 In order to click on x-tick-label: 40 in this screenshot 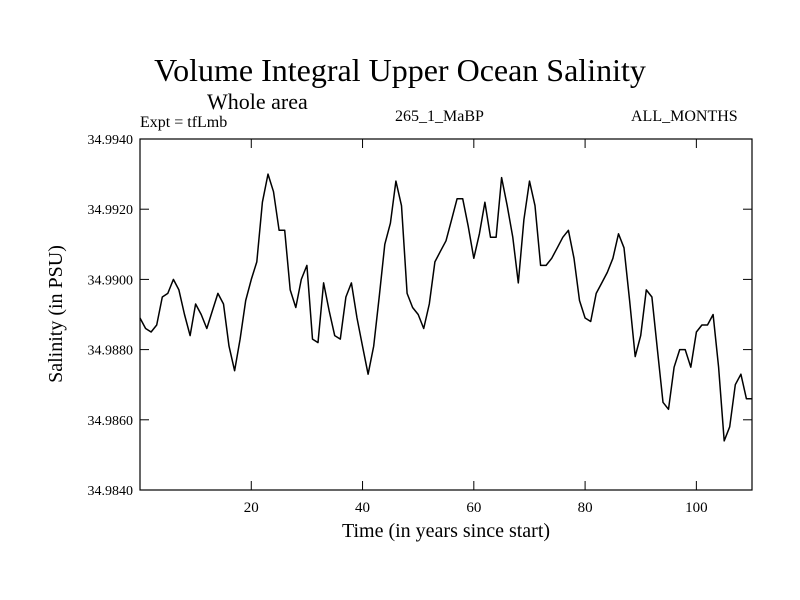, I will do `click(362, 508)`.